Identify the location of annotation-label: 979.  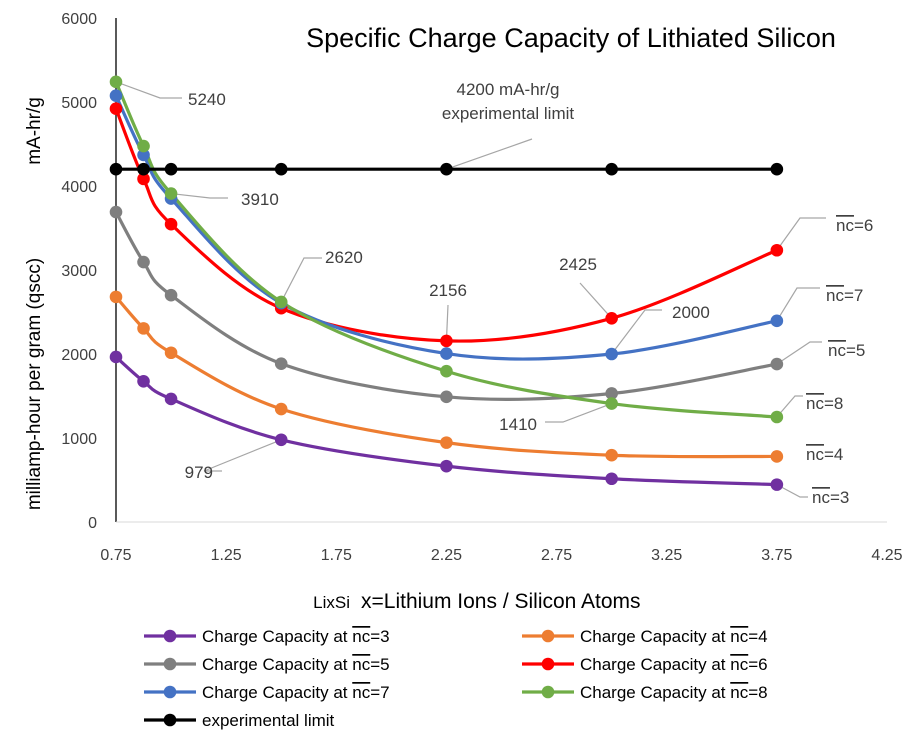
(199, 472).